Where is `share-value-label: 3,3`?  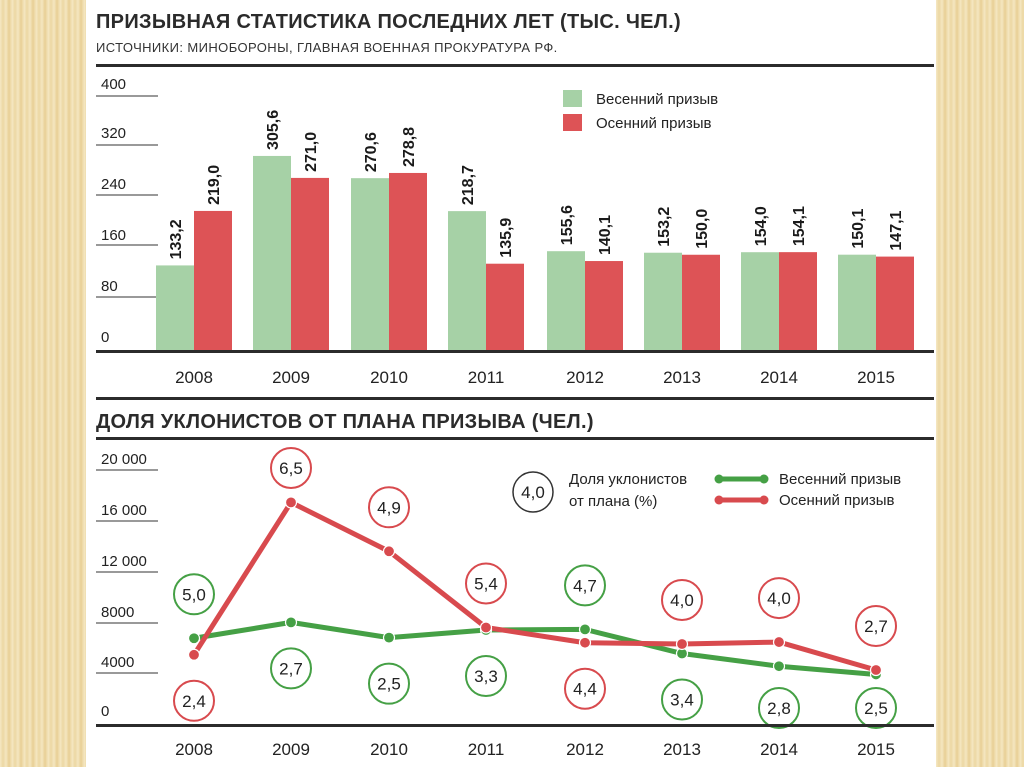
share-value-label: 3,3 is located at coordinates (486, 676).